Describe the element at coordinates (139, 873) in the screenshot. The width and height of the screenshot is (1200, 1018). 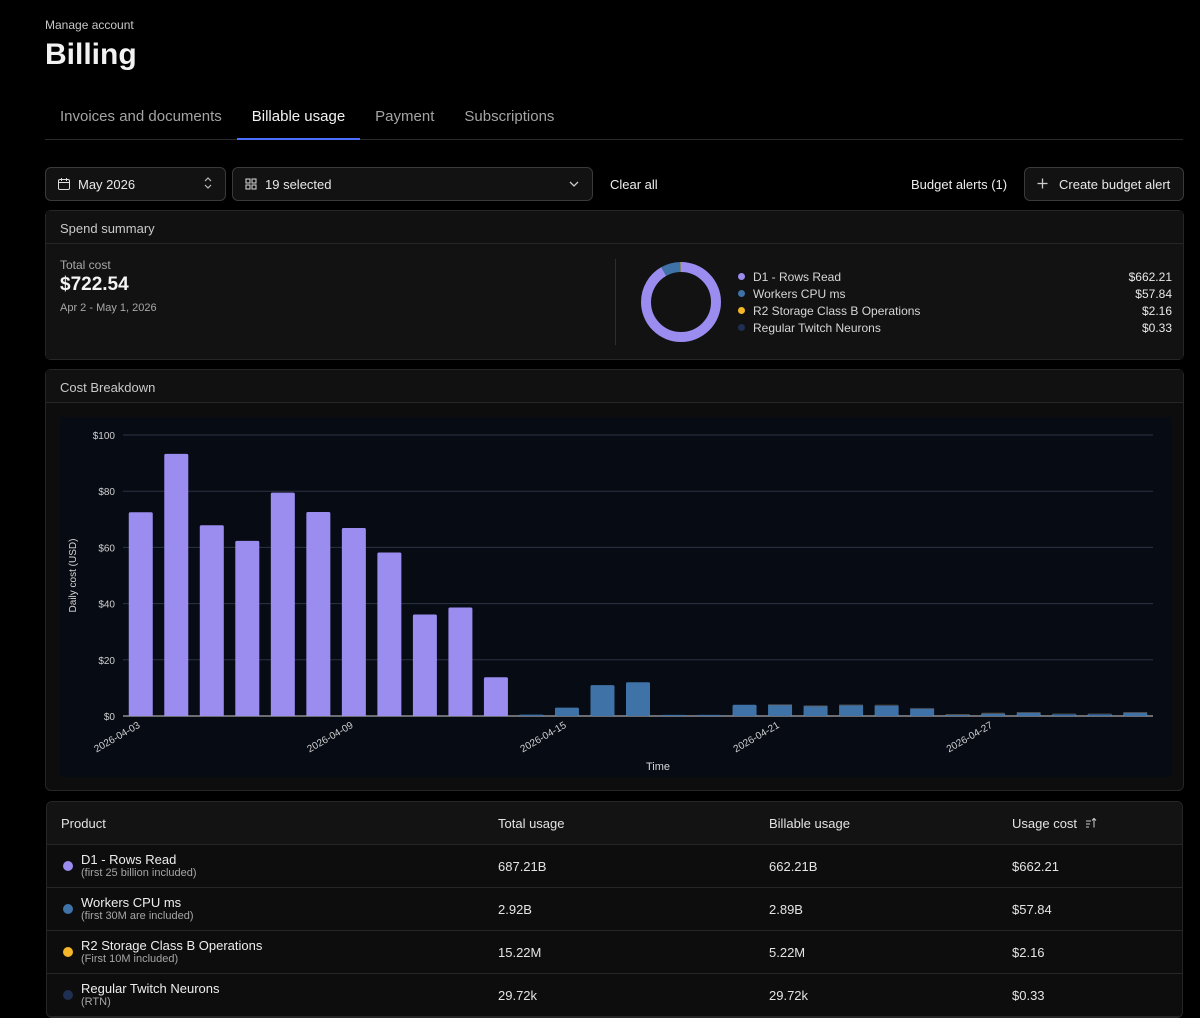
I see `product-note: (first 25 billion included)` at that location.